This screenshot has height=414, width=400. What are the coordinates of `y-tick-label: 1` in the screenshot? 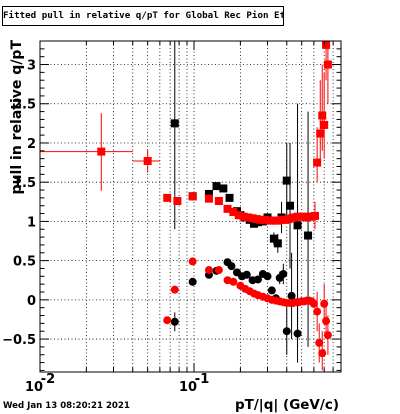 It's located at (31, 222).